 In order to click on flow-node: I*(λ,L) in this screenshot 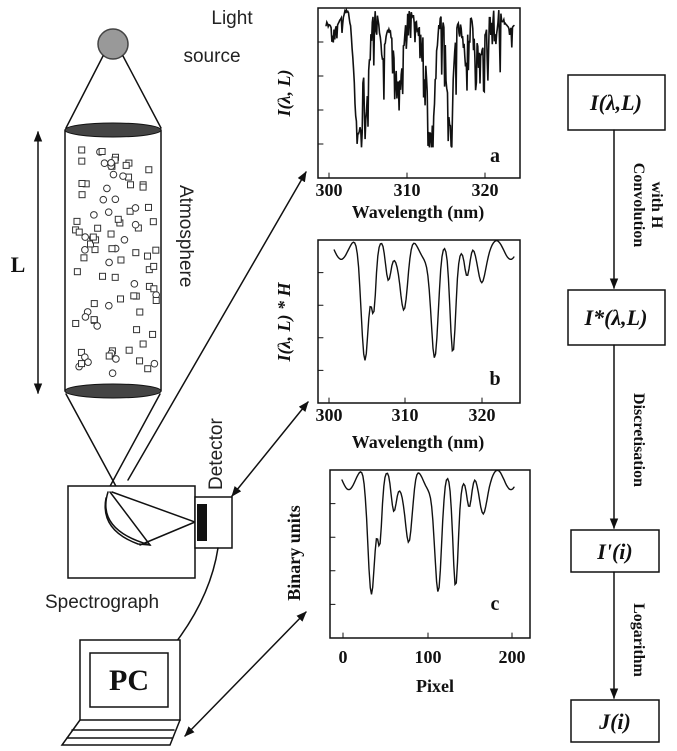, I will do `click(616, 317)`.